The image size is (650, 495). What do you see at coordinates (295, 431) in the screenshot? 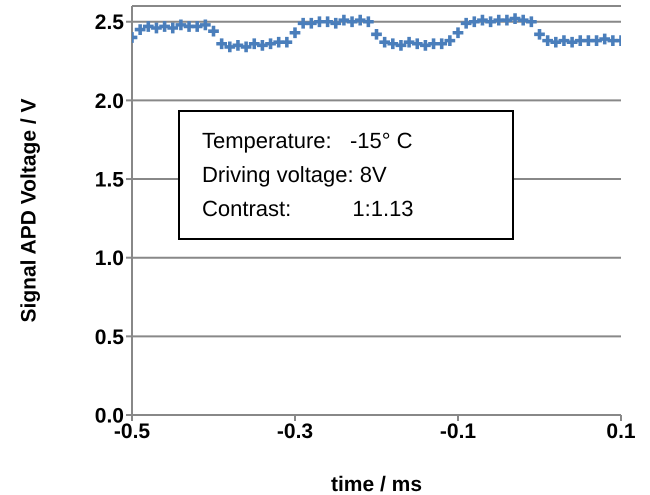
I see `x-tick-label: -0.3` at bounding box center [295, 431].